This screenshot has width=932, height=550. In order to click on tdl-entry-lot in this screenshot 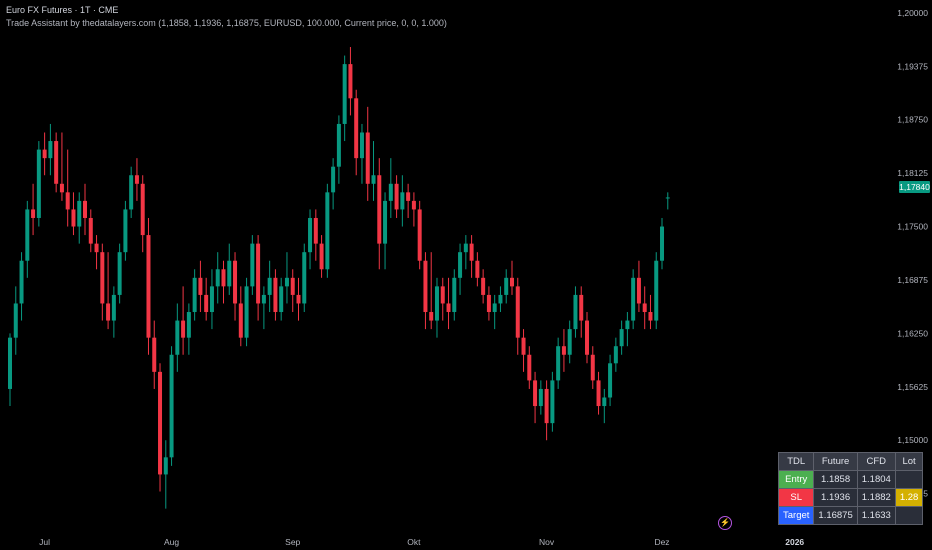, I will do `click(909, 479)`.